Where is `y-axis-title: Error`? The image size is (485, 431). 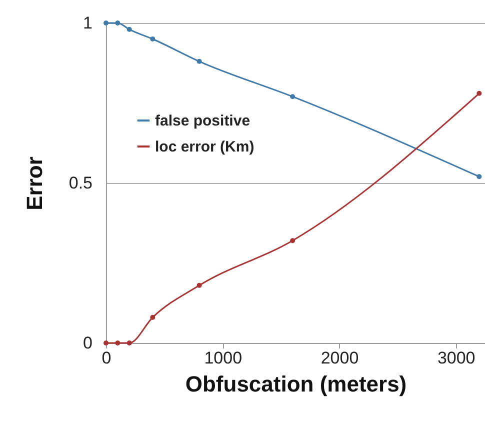
y-axis-title: Error is located at coordinates (34, 183).